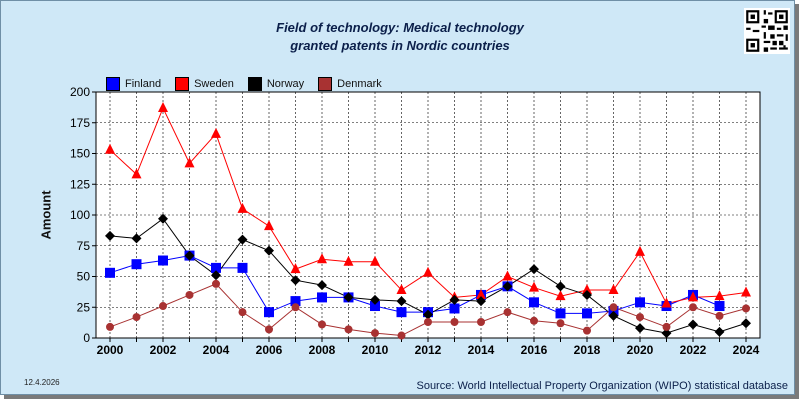 The height and width of the screenshot is (400, 800). Describe the element at coordinates (80, 154) in the screenshot. I see `y-tick-label: 150` at that location.